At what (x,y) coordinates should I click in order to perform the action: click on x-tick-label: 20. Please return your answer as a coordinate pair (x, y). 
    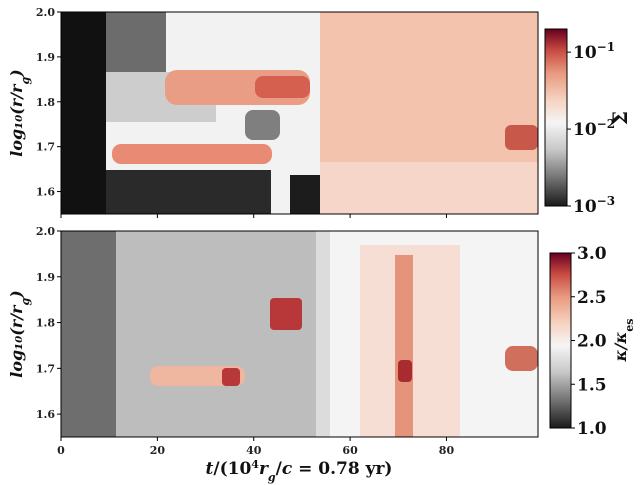
    Looking at the image, I should click on (158, 450).